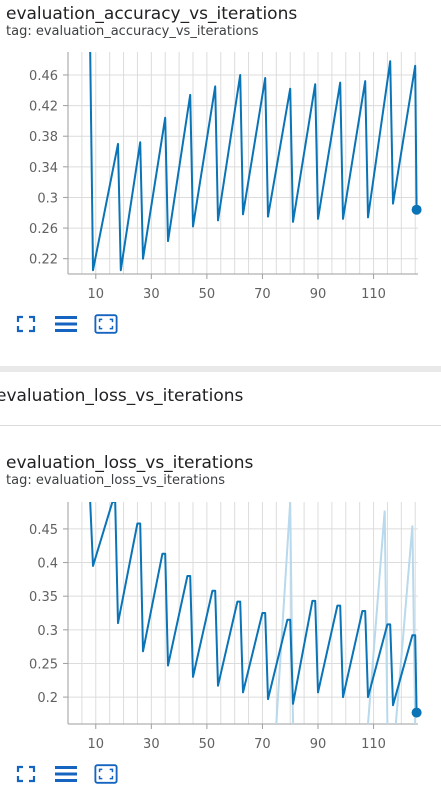 This screenshot has width=441, height=799. I want to click on y-tick-label: 0.25, so click(43, 664).